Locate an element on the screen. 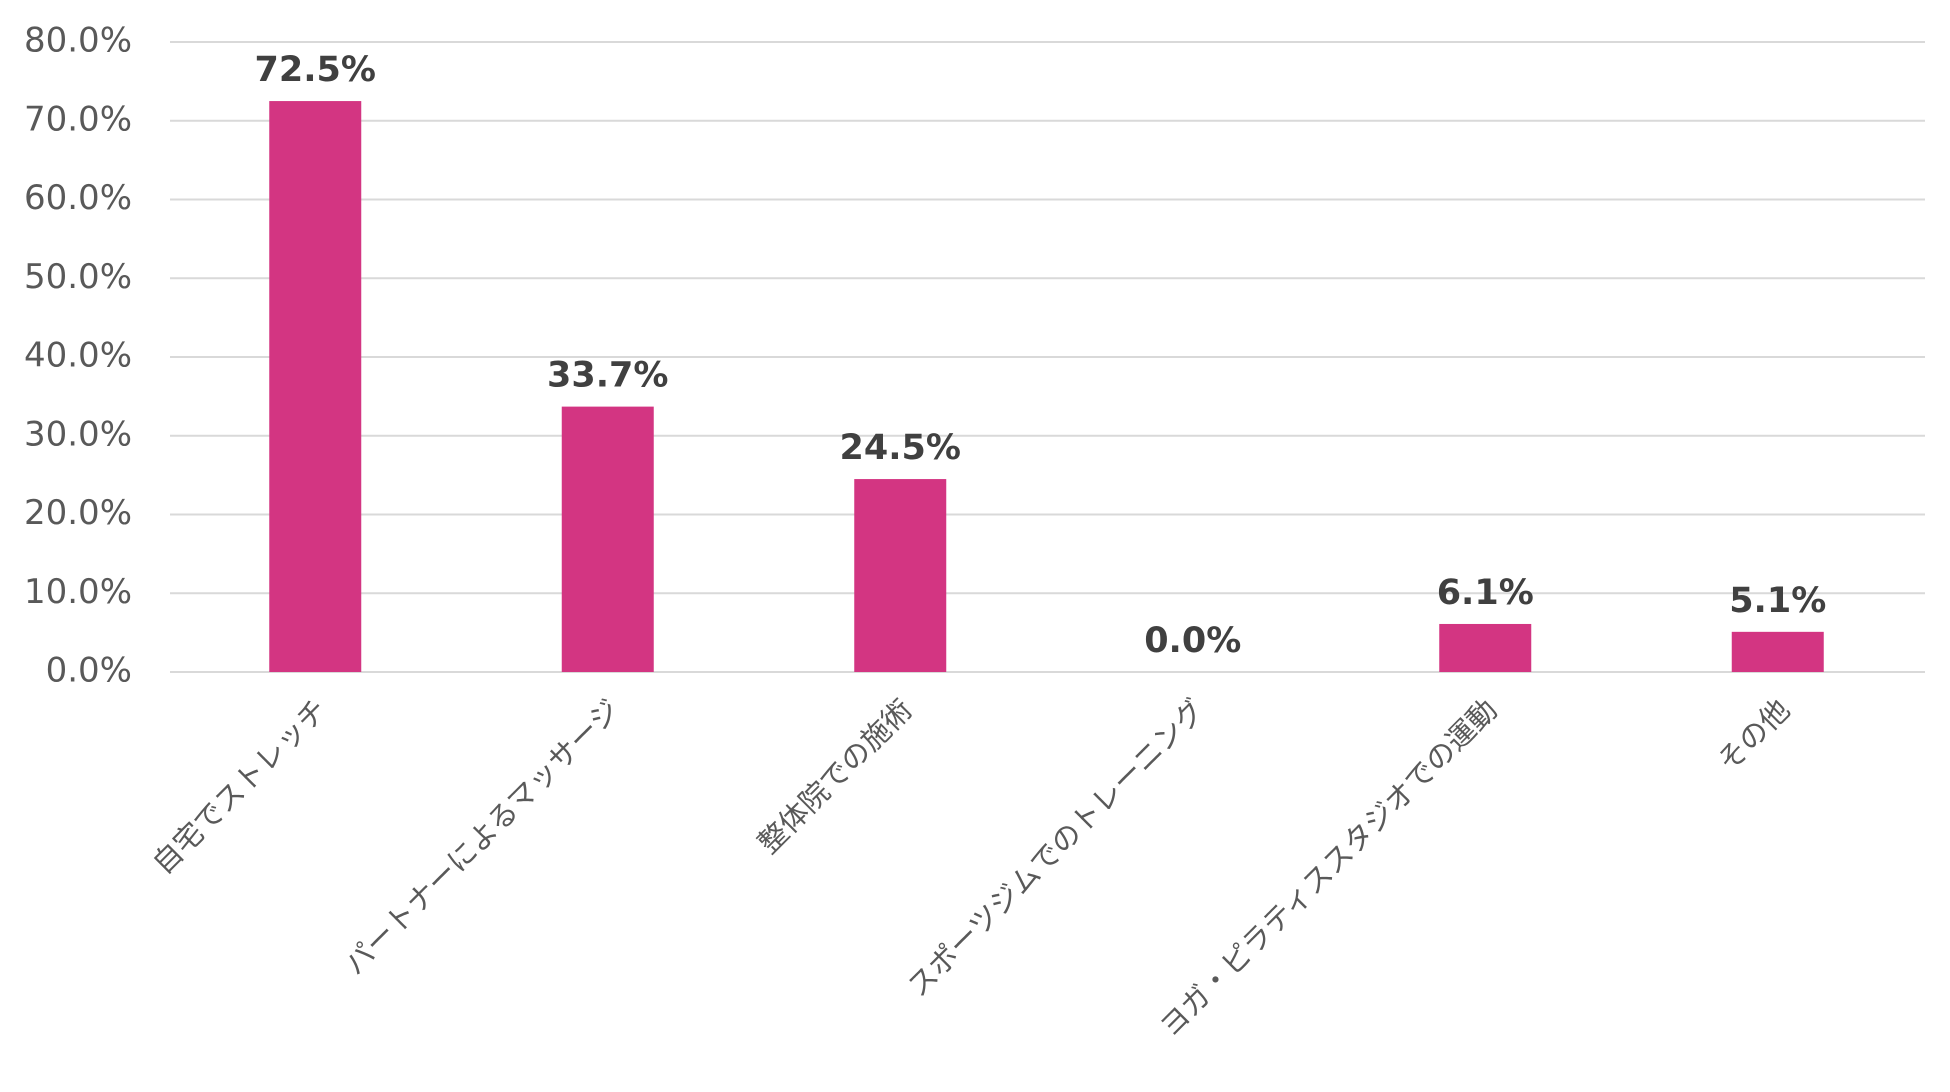  y-tick-label: 80.0% is located at coordinates (78, 41).